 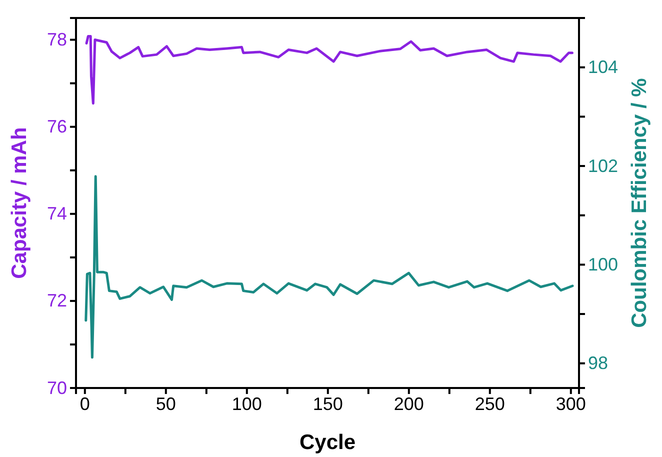 What do you see at coordinates (639, 203) in the screenshot?
I see `y2-axis-title: Coulombic Efficiency / %` at bounding box center [639, 203].